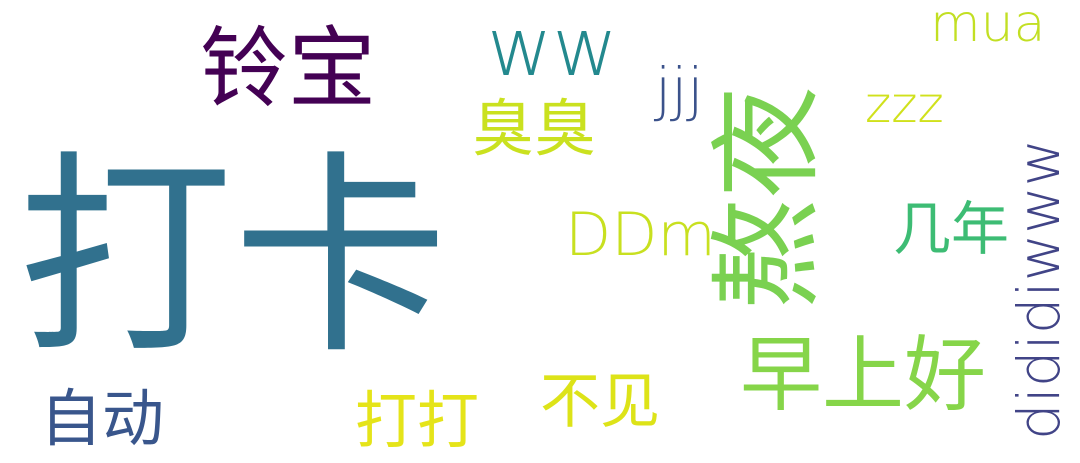 This screenshot has height=463, width=1080. Describe the element at coordinates (768, 198) in the screenshot. I see `word-aoye: 熬夜` at that location.